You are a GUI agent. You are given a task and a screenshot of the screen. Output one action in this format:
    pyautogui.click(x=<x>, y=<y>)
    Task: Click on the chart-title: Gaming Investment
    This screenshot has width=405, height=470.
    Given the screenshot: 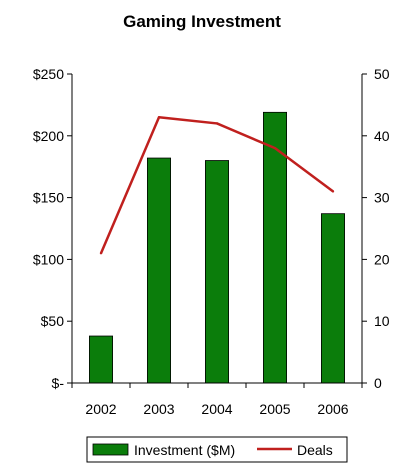 What is the action you would take?
    pyautogui.click(x=202, y=21)
    